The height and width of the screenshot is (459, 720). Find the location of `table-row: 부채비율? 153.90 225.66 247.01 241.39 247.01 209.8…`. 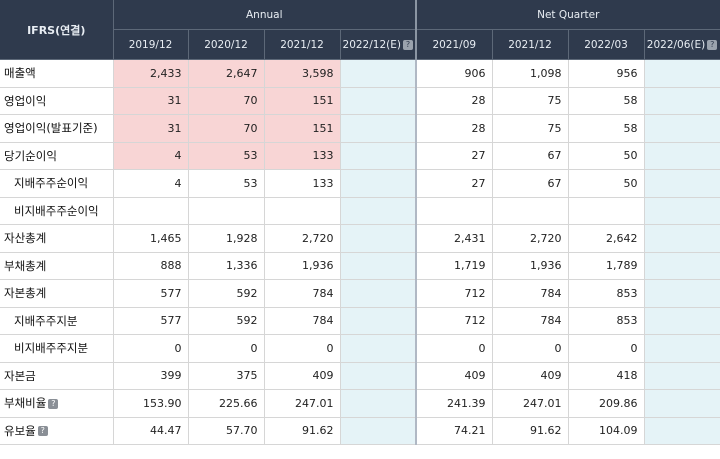

table-row: 부채비율? 153.90 225.66 247.01 241.39 247.01 209.8… is located at coordinates (360, 403).